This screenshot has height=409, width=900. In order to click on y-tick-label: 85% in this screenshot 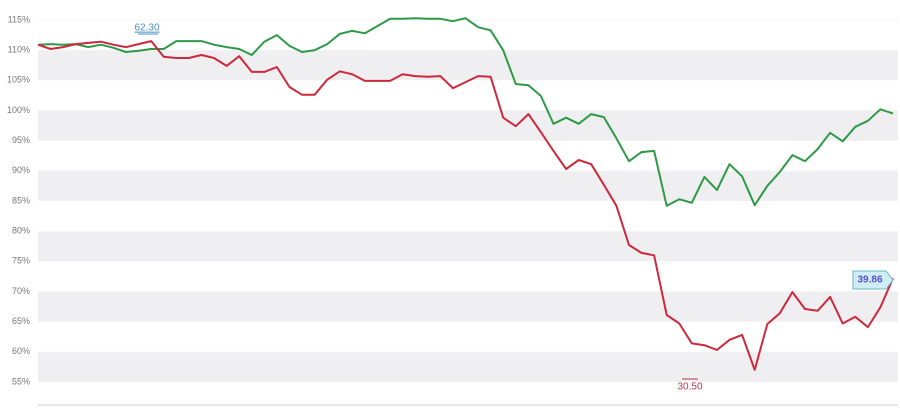, I will do `click(21, 200)`.